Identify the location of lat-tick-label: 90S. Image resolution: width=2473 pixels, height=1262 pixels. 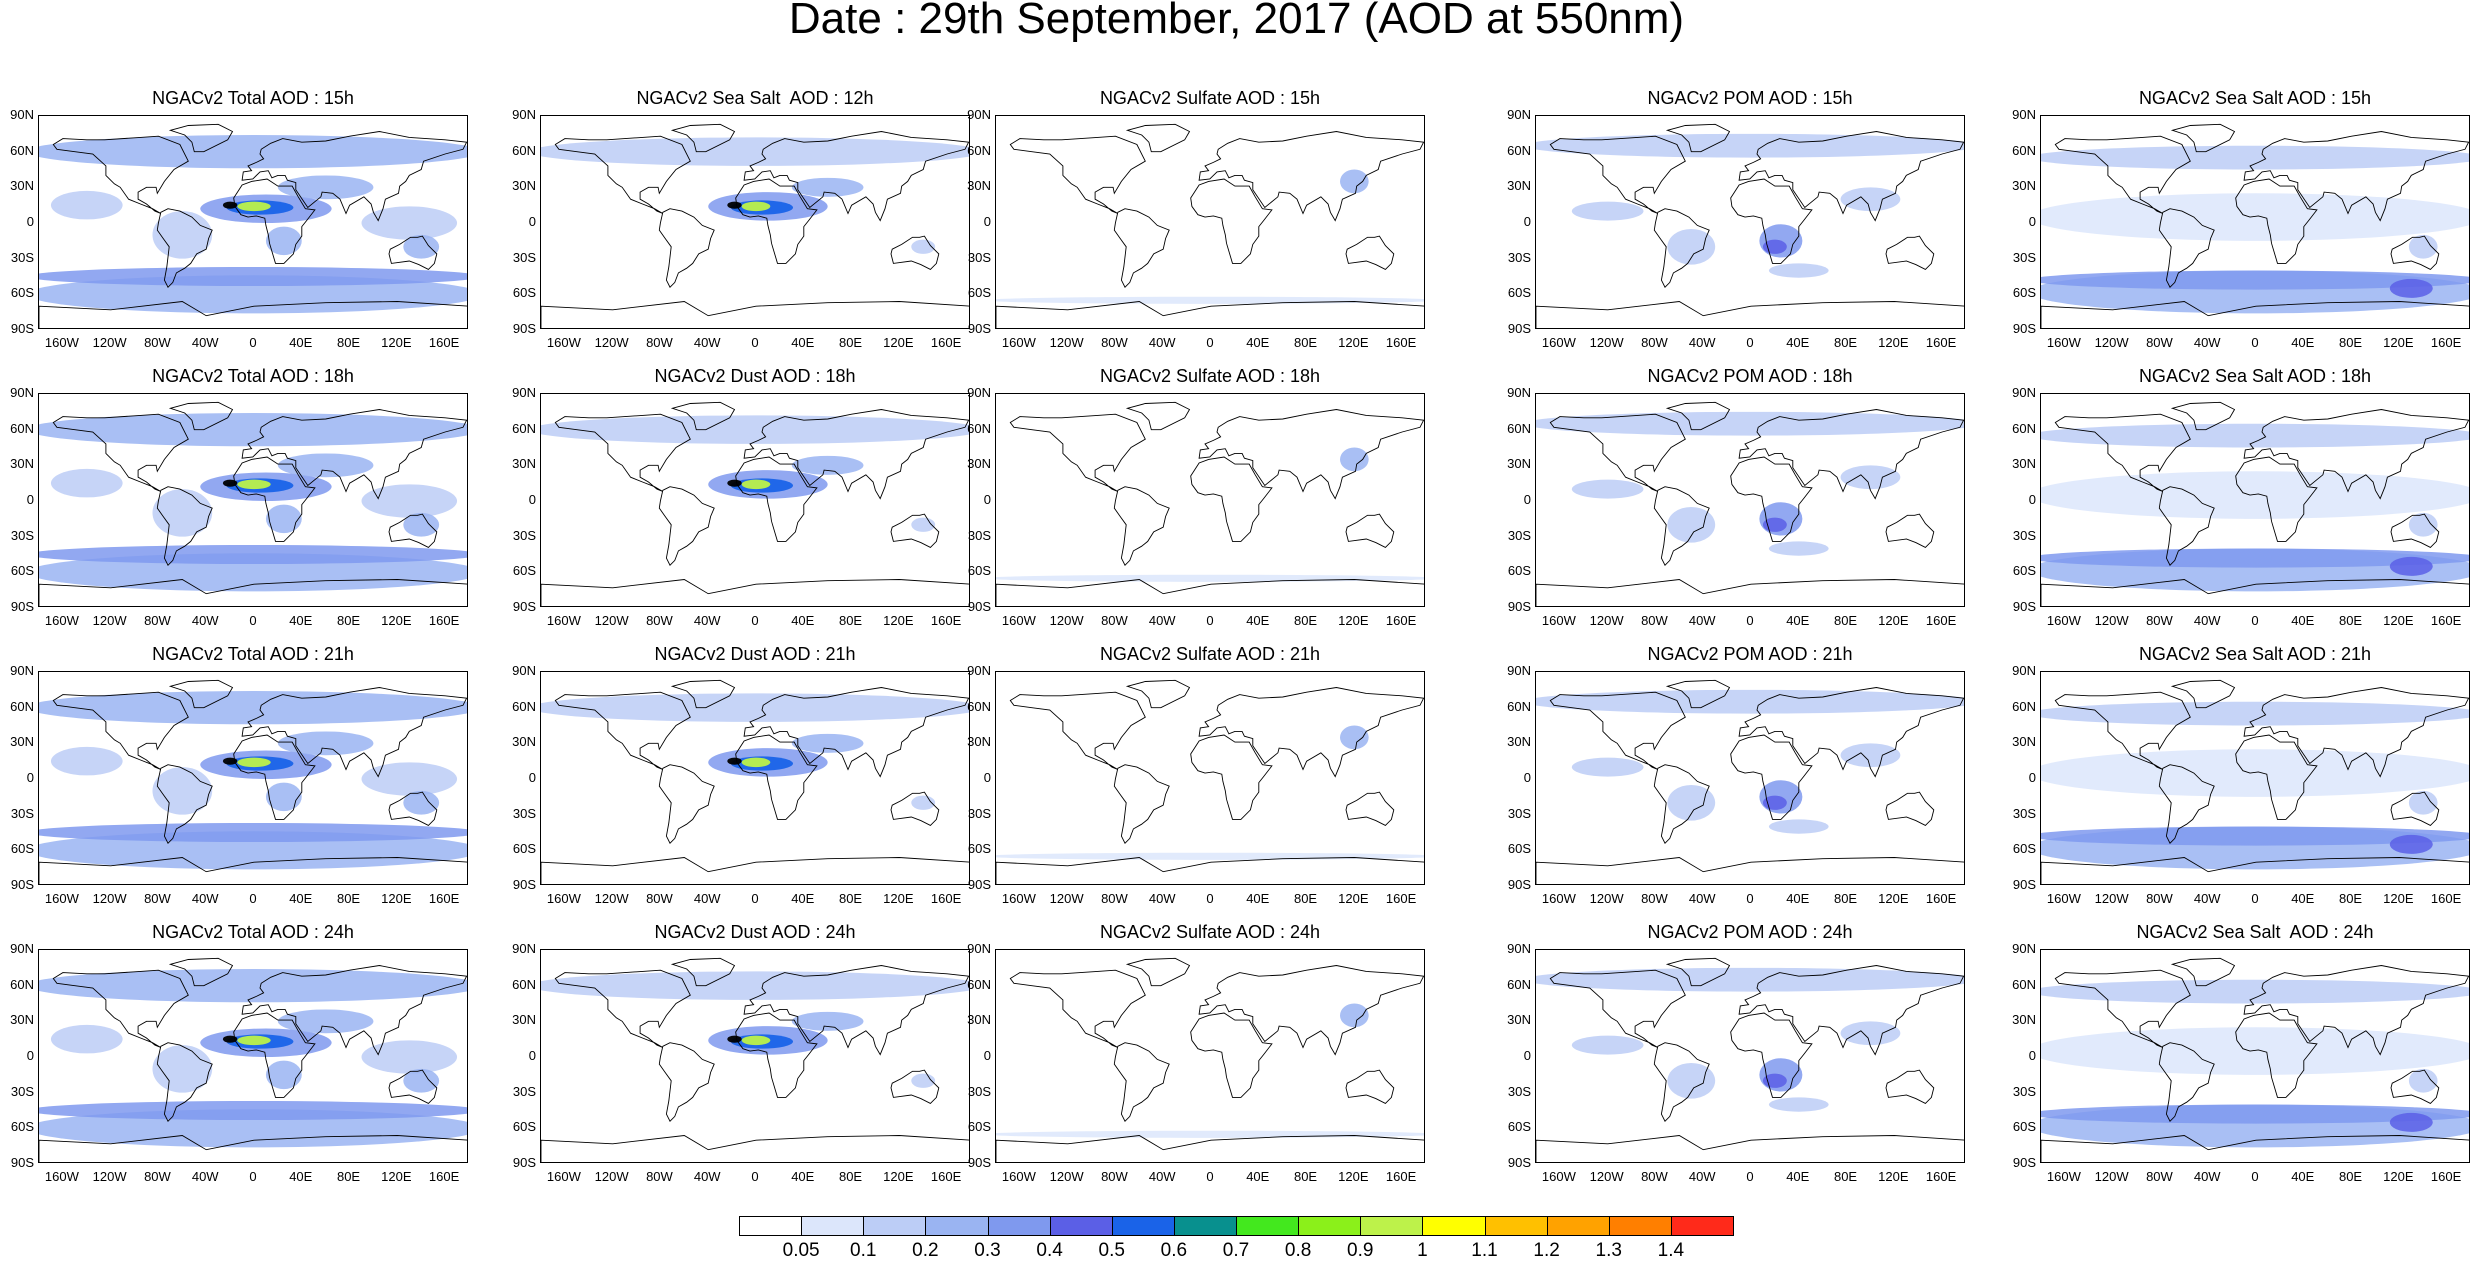
(524, 328).